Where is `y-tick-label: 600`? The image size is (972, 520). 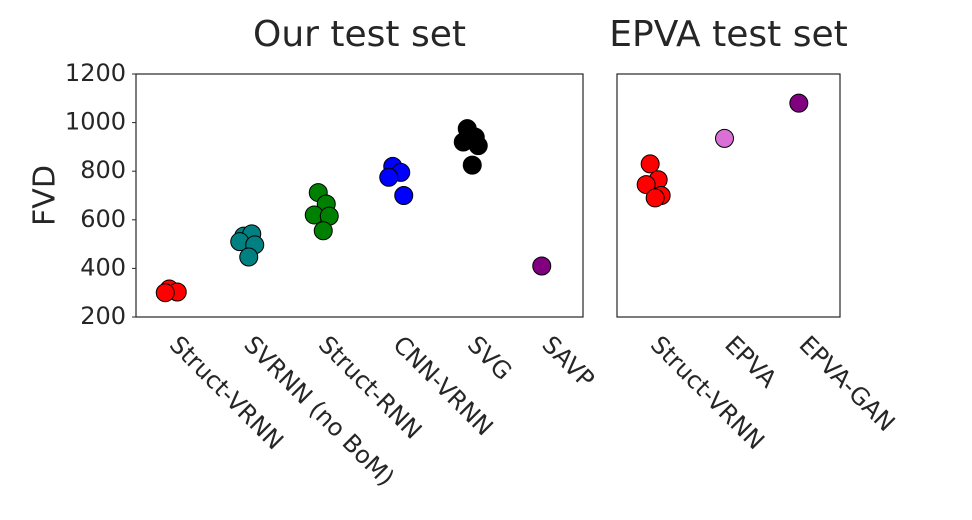 y-tick-label: 600 is located at coordinates (103, 219).